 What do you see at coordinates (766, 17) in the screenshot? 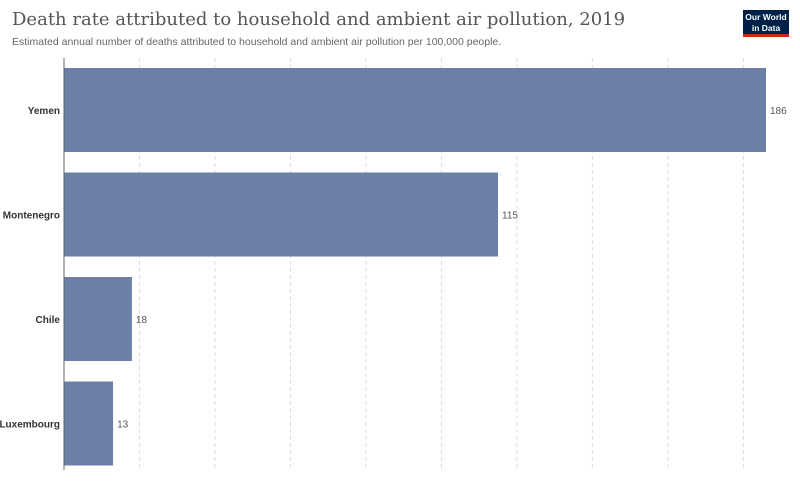
I see `logo-line-1: Our World` at bounding box center [766, 17].